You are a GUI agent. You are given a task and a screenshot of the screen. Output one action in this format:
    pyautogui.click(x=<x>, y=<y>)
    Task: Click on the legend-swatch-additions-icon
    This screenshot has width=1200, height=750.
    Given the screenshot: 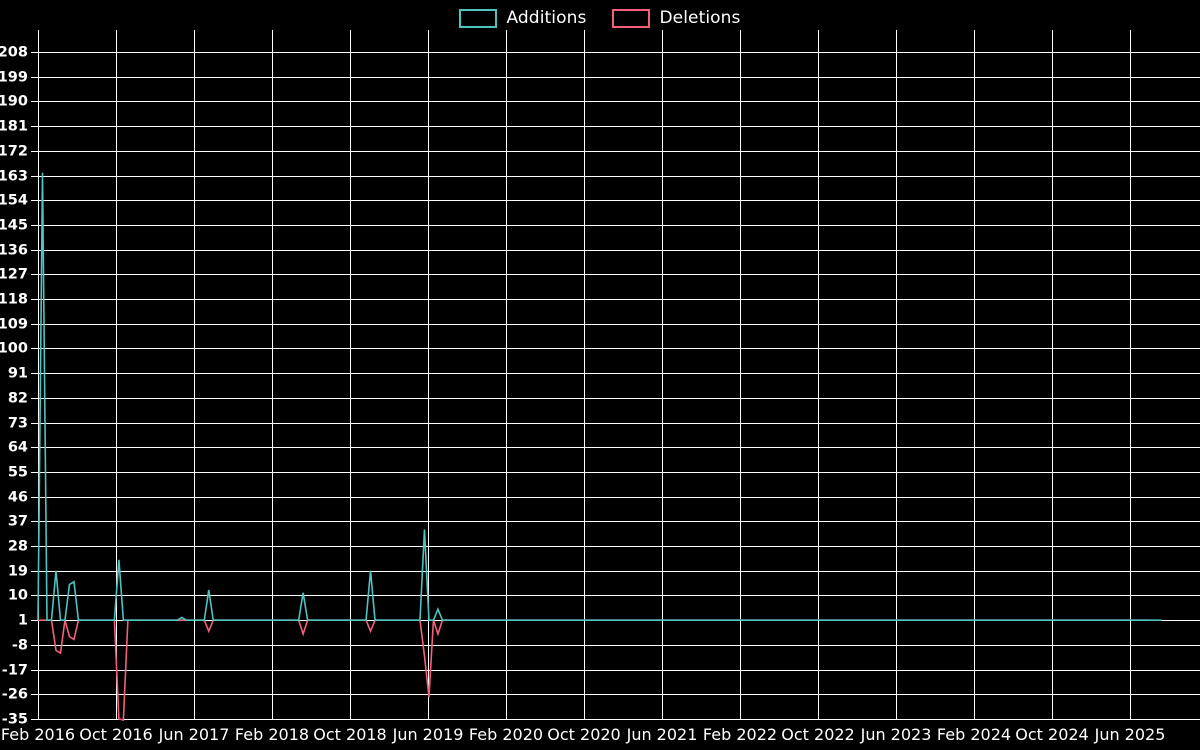 What is the action you would take?
    pyautogui.click(x=478, y=18)
    